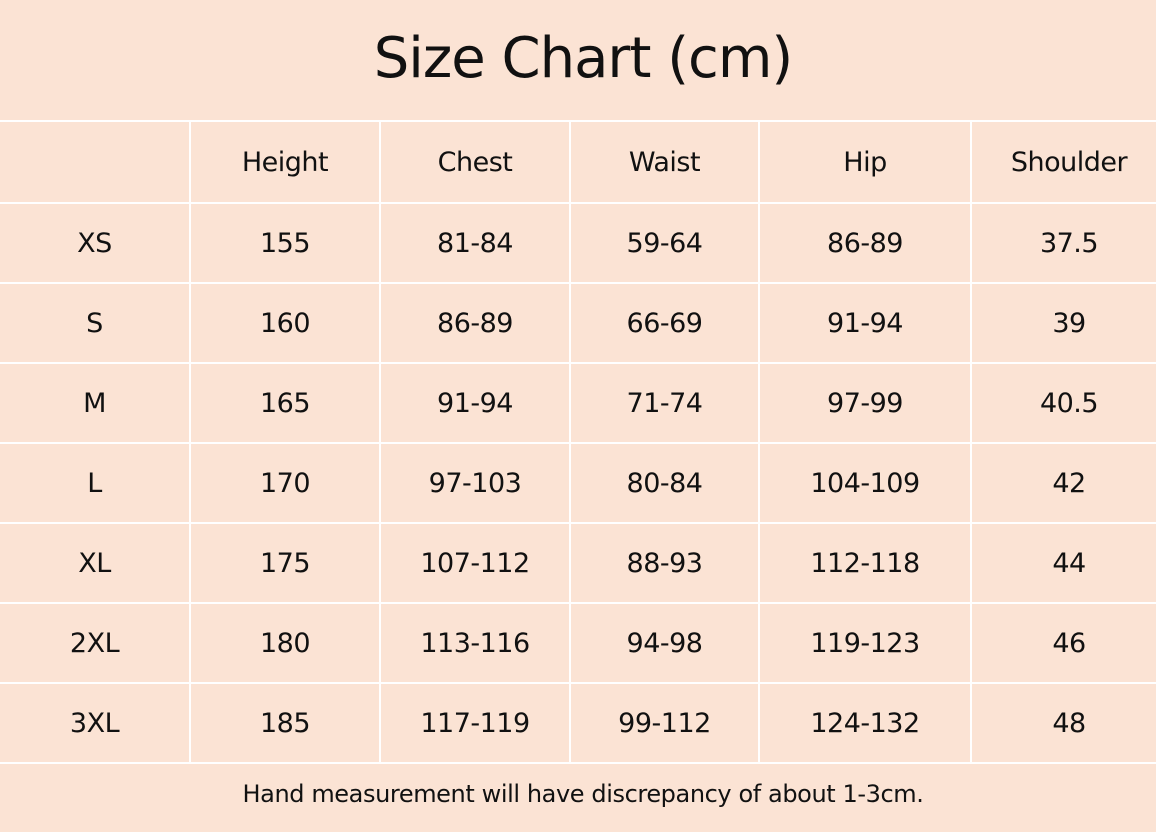  What do you see at coordinates (664, 483) in the screenshot?
I see `table-cell: 80-84` at bounding box center [664, 483].